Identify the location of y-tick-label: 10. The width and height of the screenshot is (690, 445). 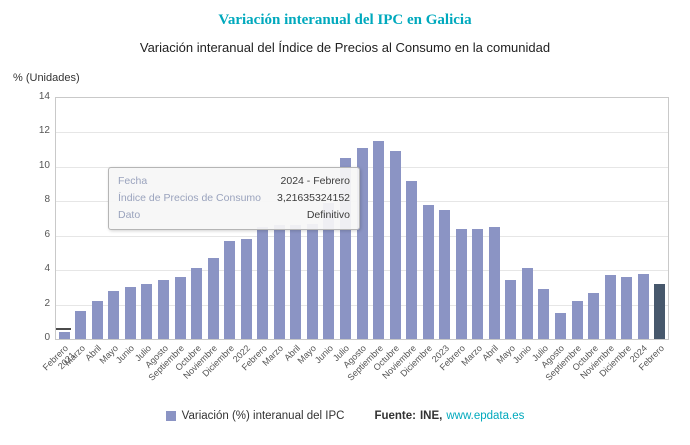
(44, 165).